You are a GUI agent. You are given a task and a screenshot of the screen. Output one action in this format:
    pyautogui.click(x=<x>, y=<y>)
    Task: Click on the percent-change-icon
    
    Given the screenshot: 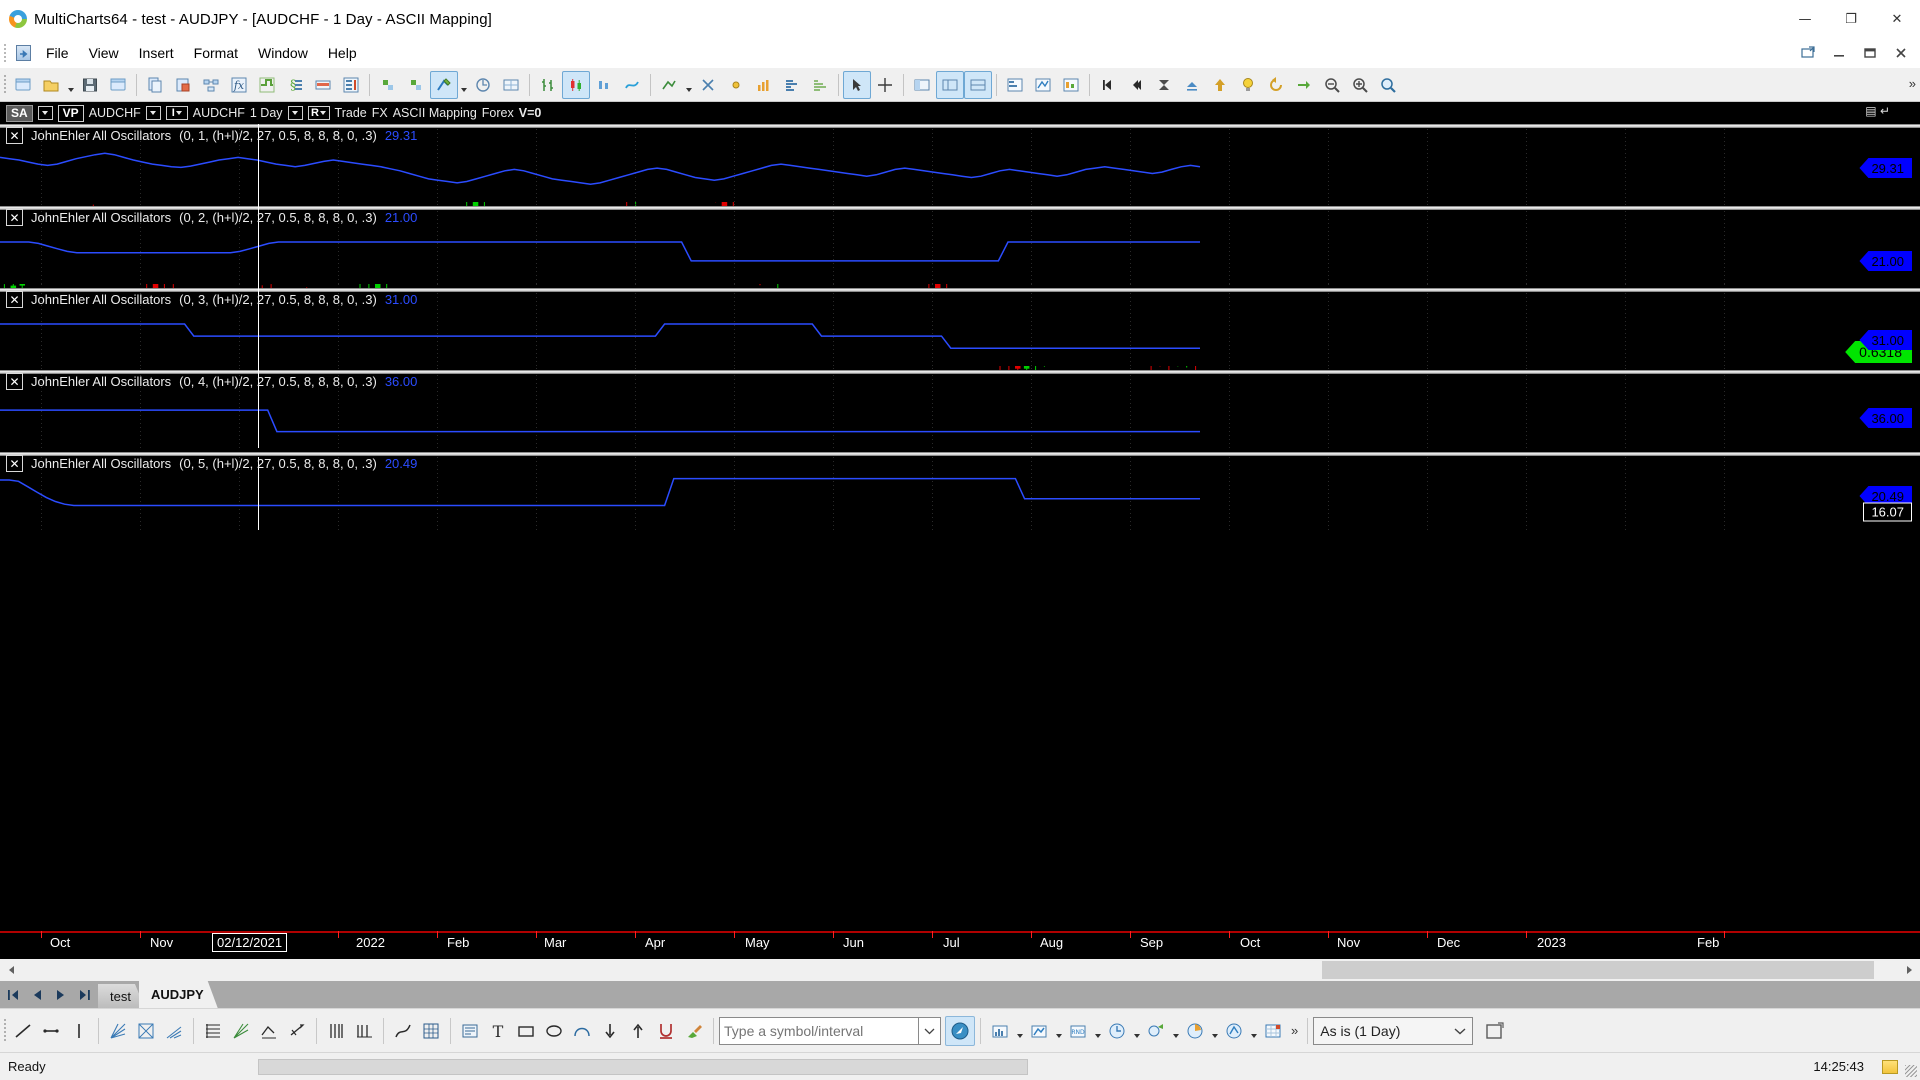 What is the action you would take?
    pyautogui.click(x=669, y=85)
    